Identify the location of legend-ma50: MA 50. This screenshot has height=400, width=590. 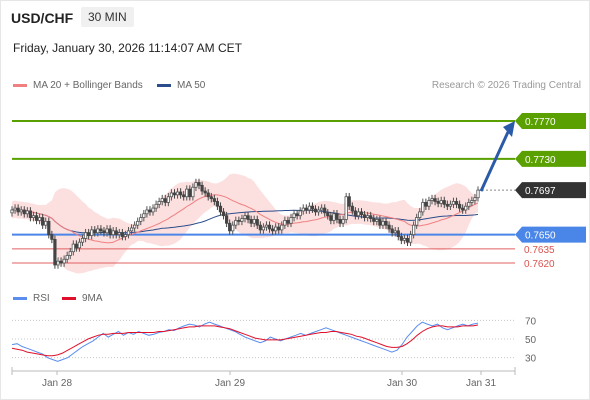
(181, 85).